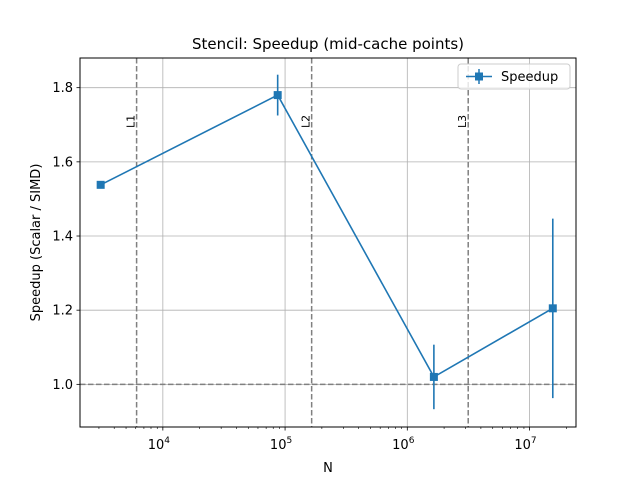 This screenshot has height=484, width=640. Describe the element at coordinates (62, 237) in the screenshot. I see `y-tick-label: 1.4` at that location.